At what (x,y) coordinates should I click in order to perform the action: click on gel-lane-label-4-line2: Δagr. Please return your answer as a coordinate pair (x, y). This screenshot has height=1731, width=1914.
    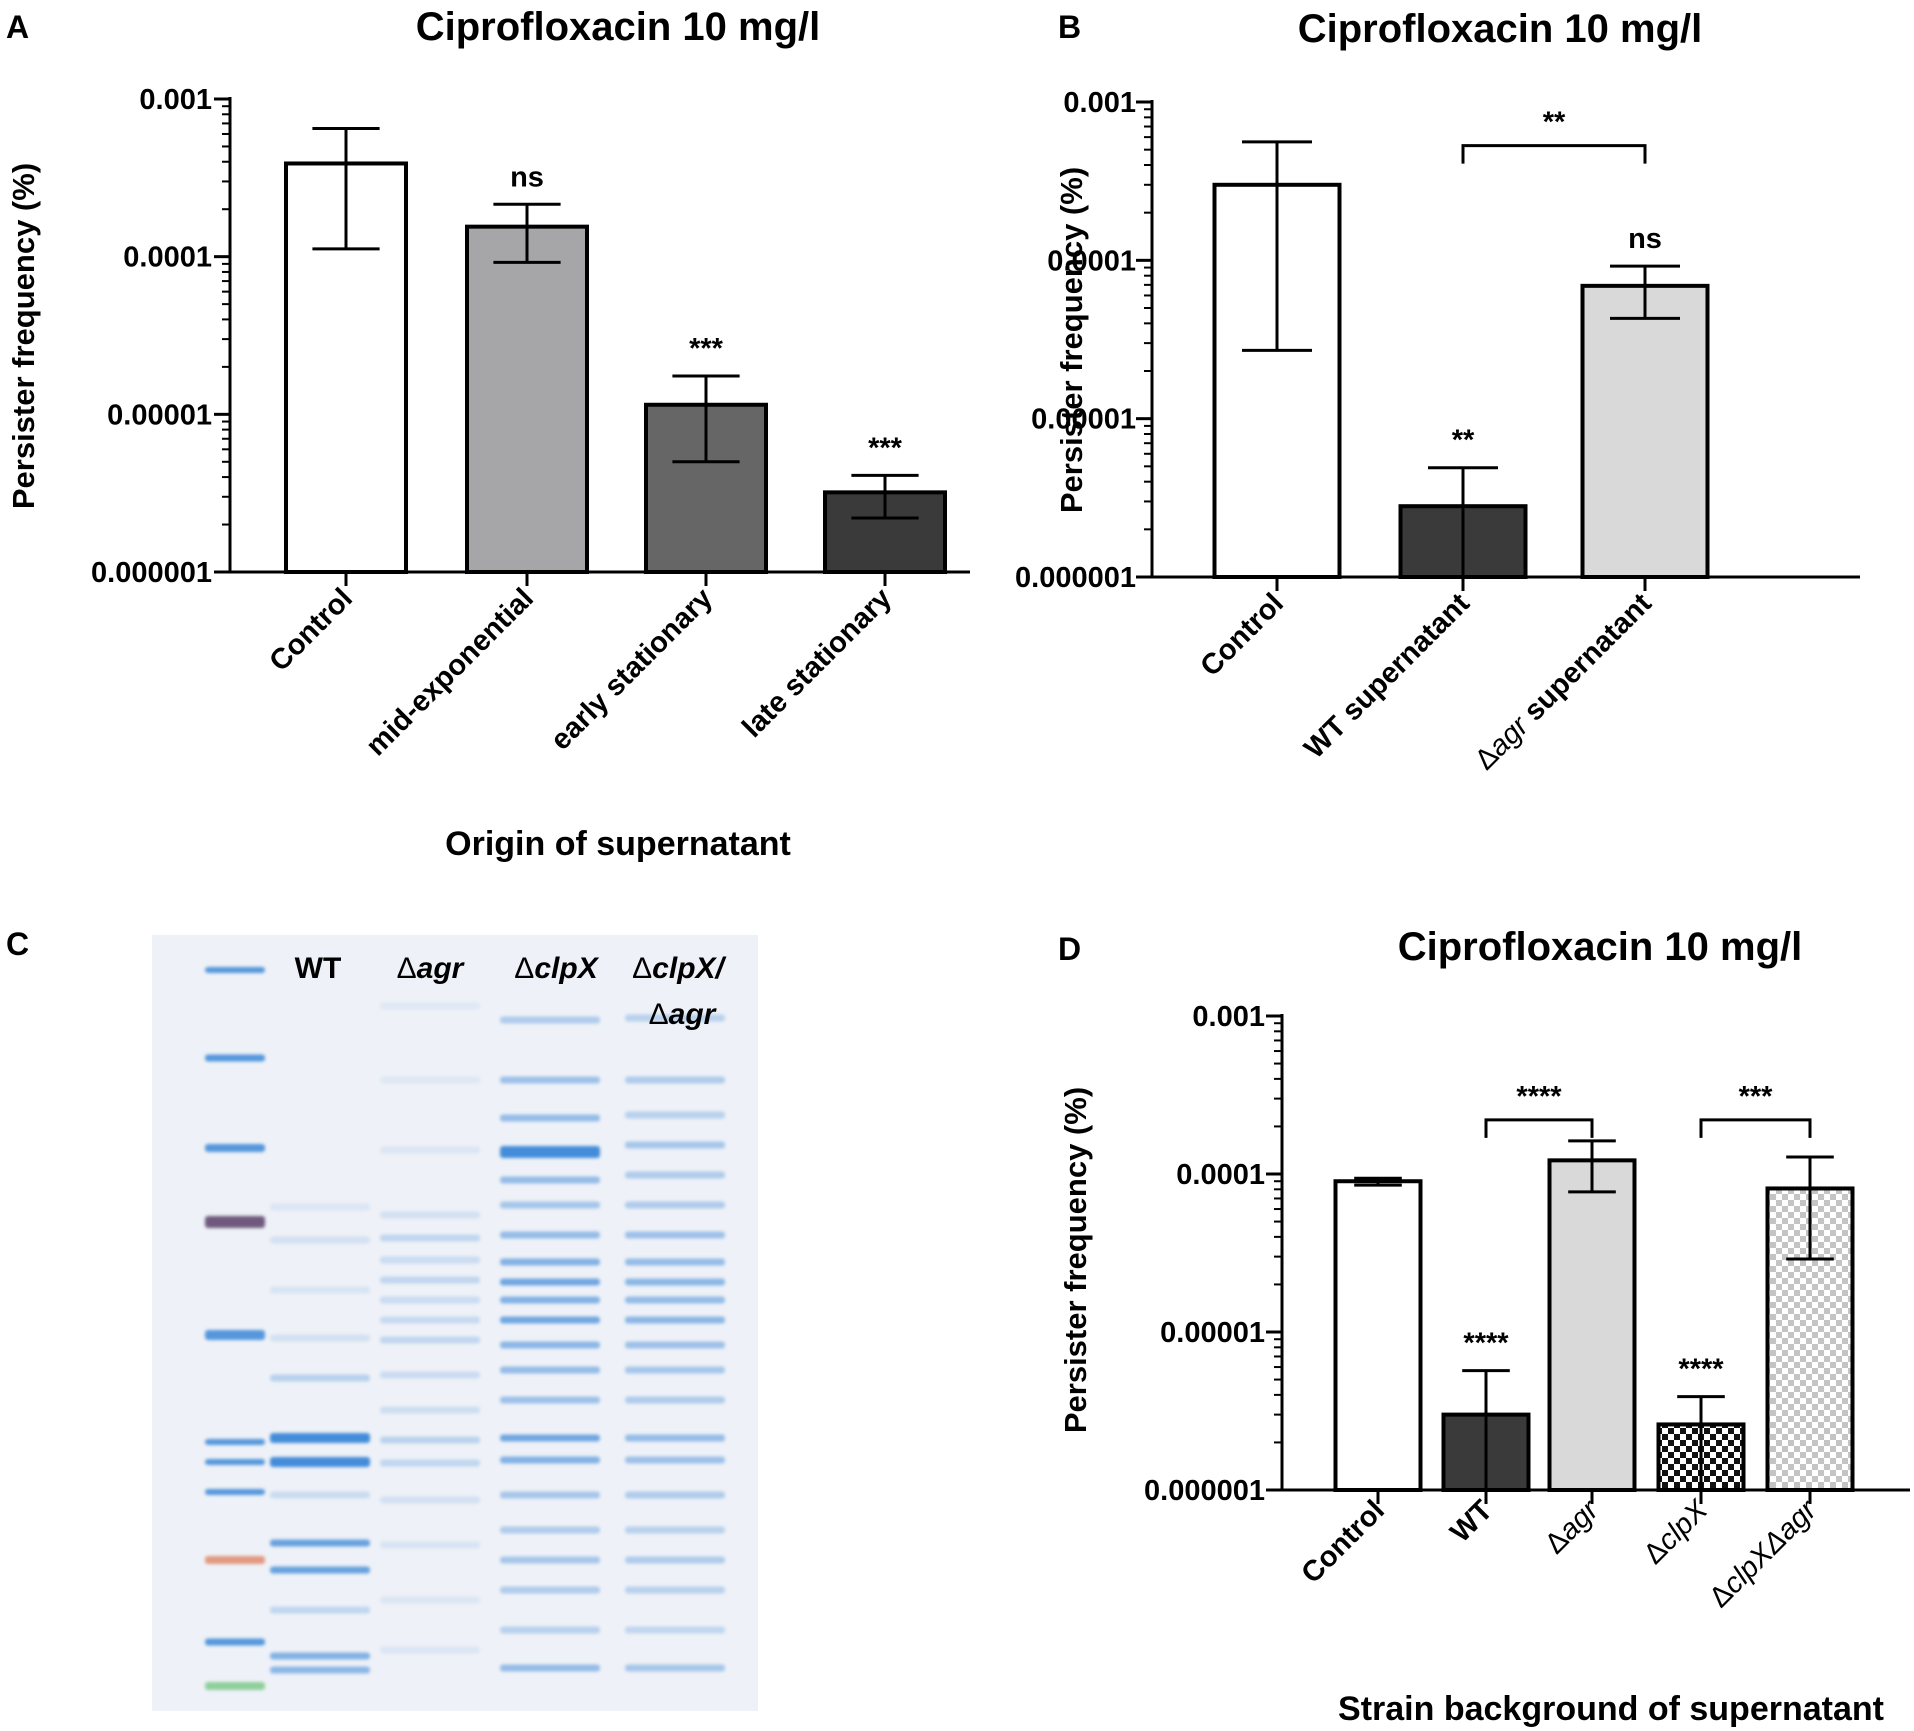
    Looking at the image, I should click on (683, 1014).